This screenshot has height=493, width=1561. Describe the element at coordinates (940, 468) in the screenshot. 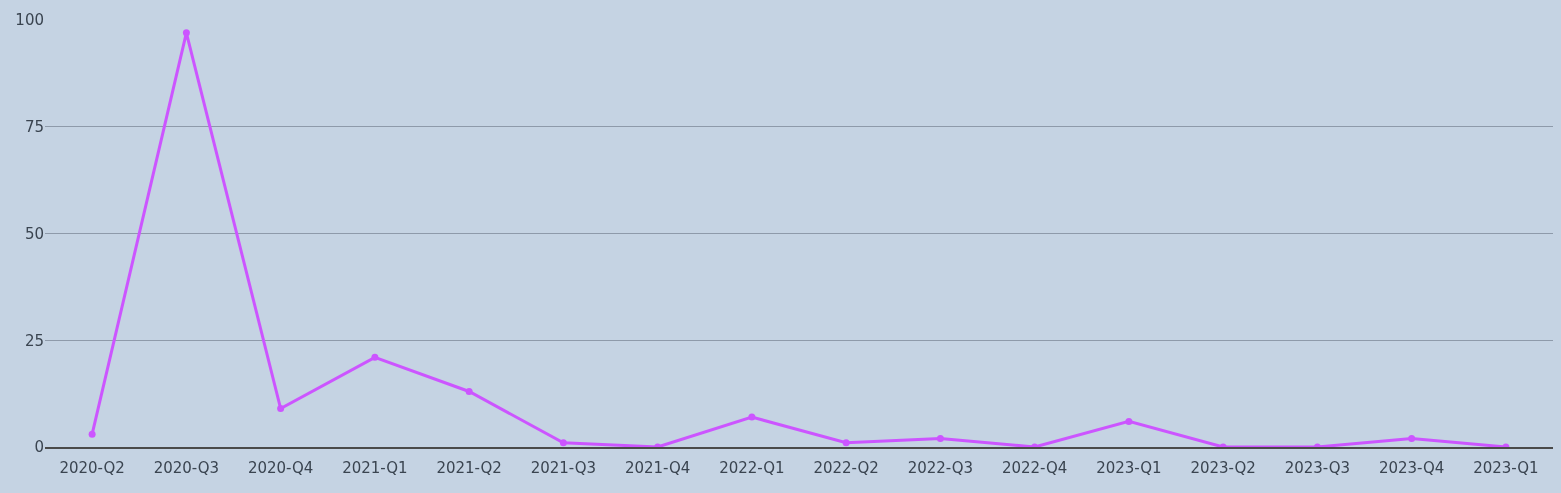

I see `x-tick-label: 2022-Q3` at that location.